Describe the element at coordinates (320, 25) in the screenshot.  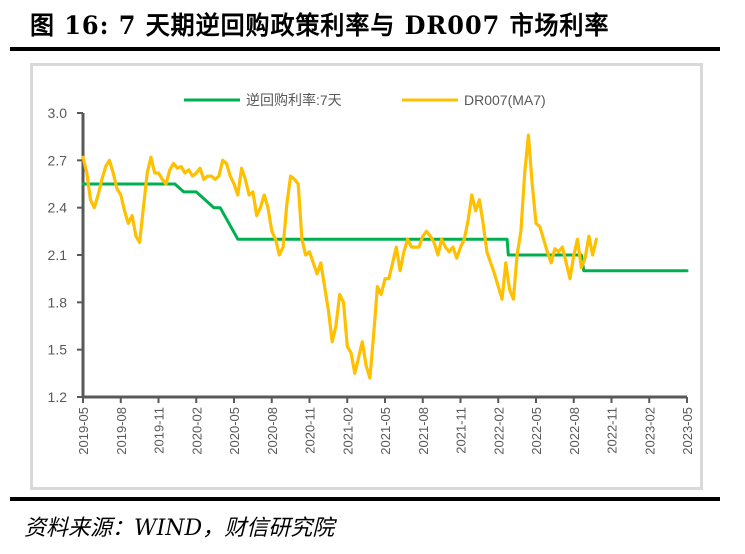
I see `figure-title: 图 16: 7 天期逆回购政策利率与 DR007 市场利率` at that location.